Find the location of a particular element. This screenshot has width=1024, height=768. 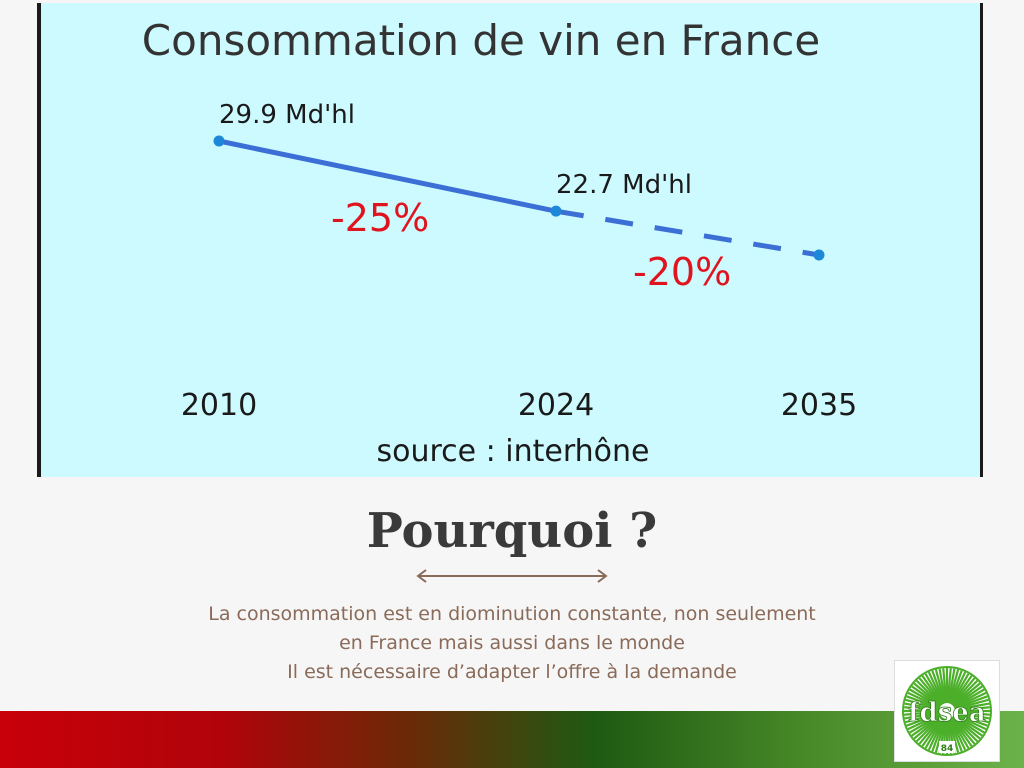

page-heading: Pourquoi ? is located at coordinates (512, 531).